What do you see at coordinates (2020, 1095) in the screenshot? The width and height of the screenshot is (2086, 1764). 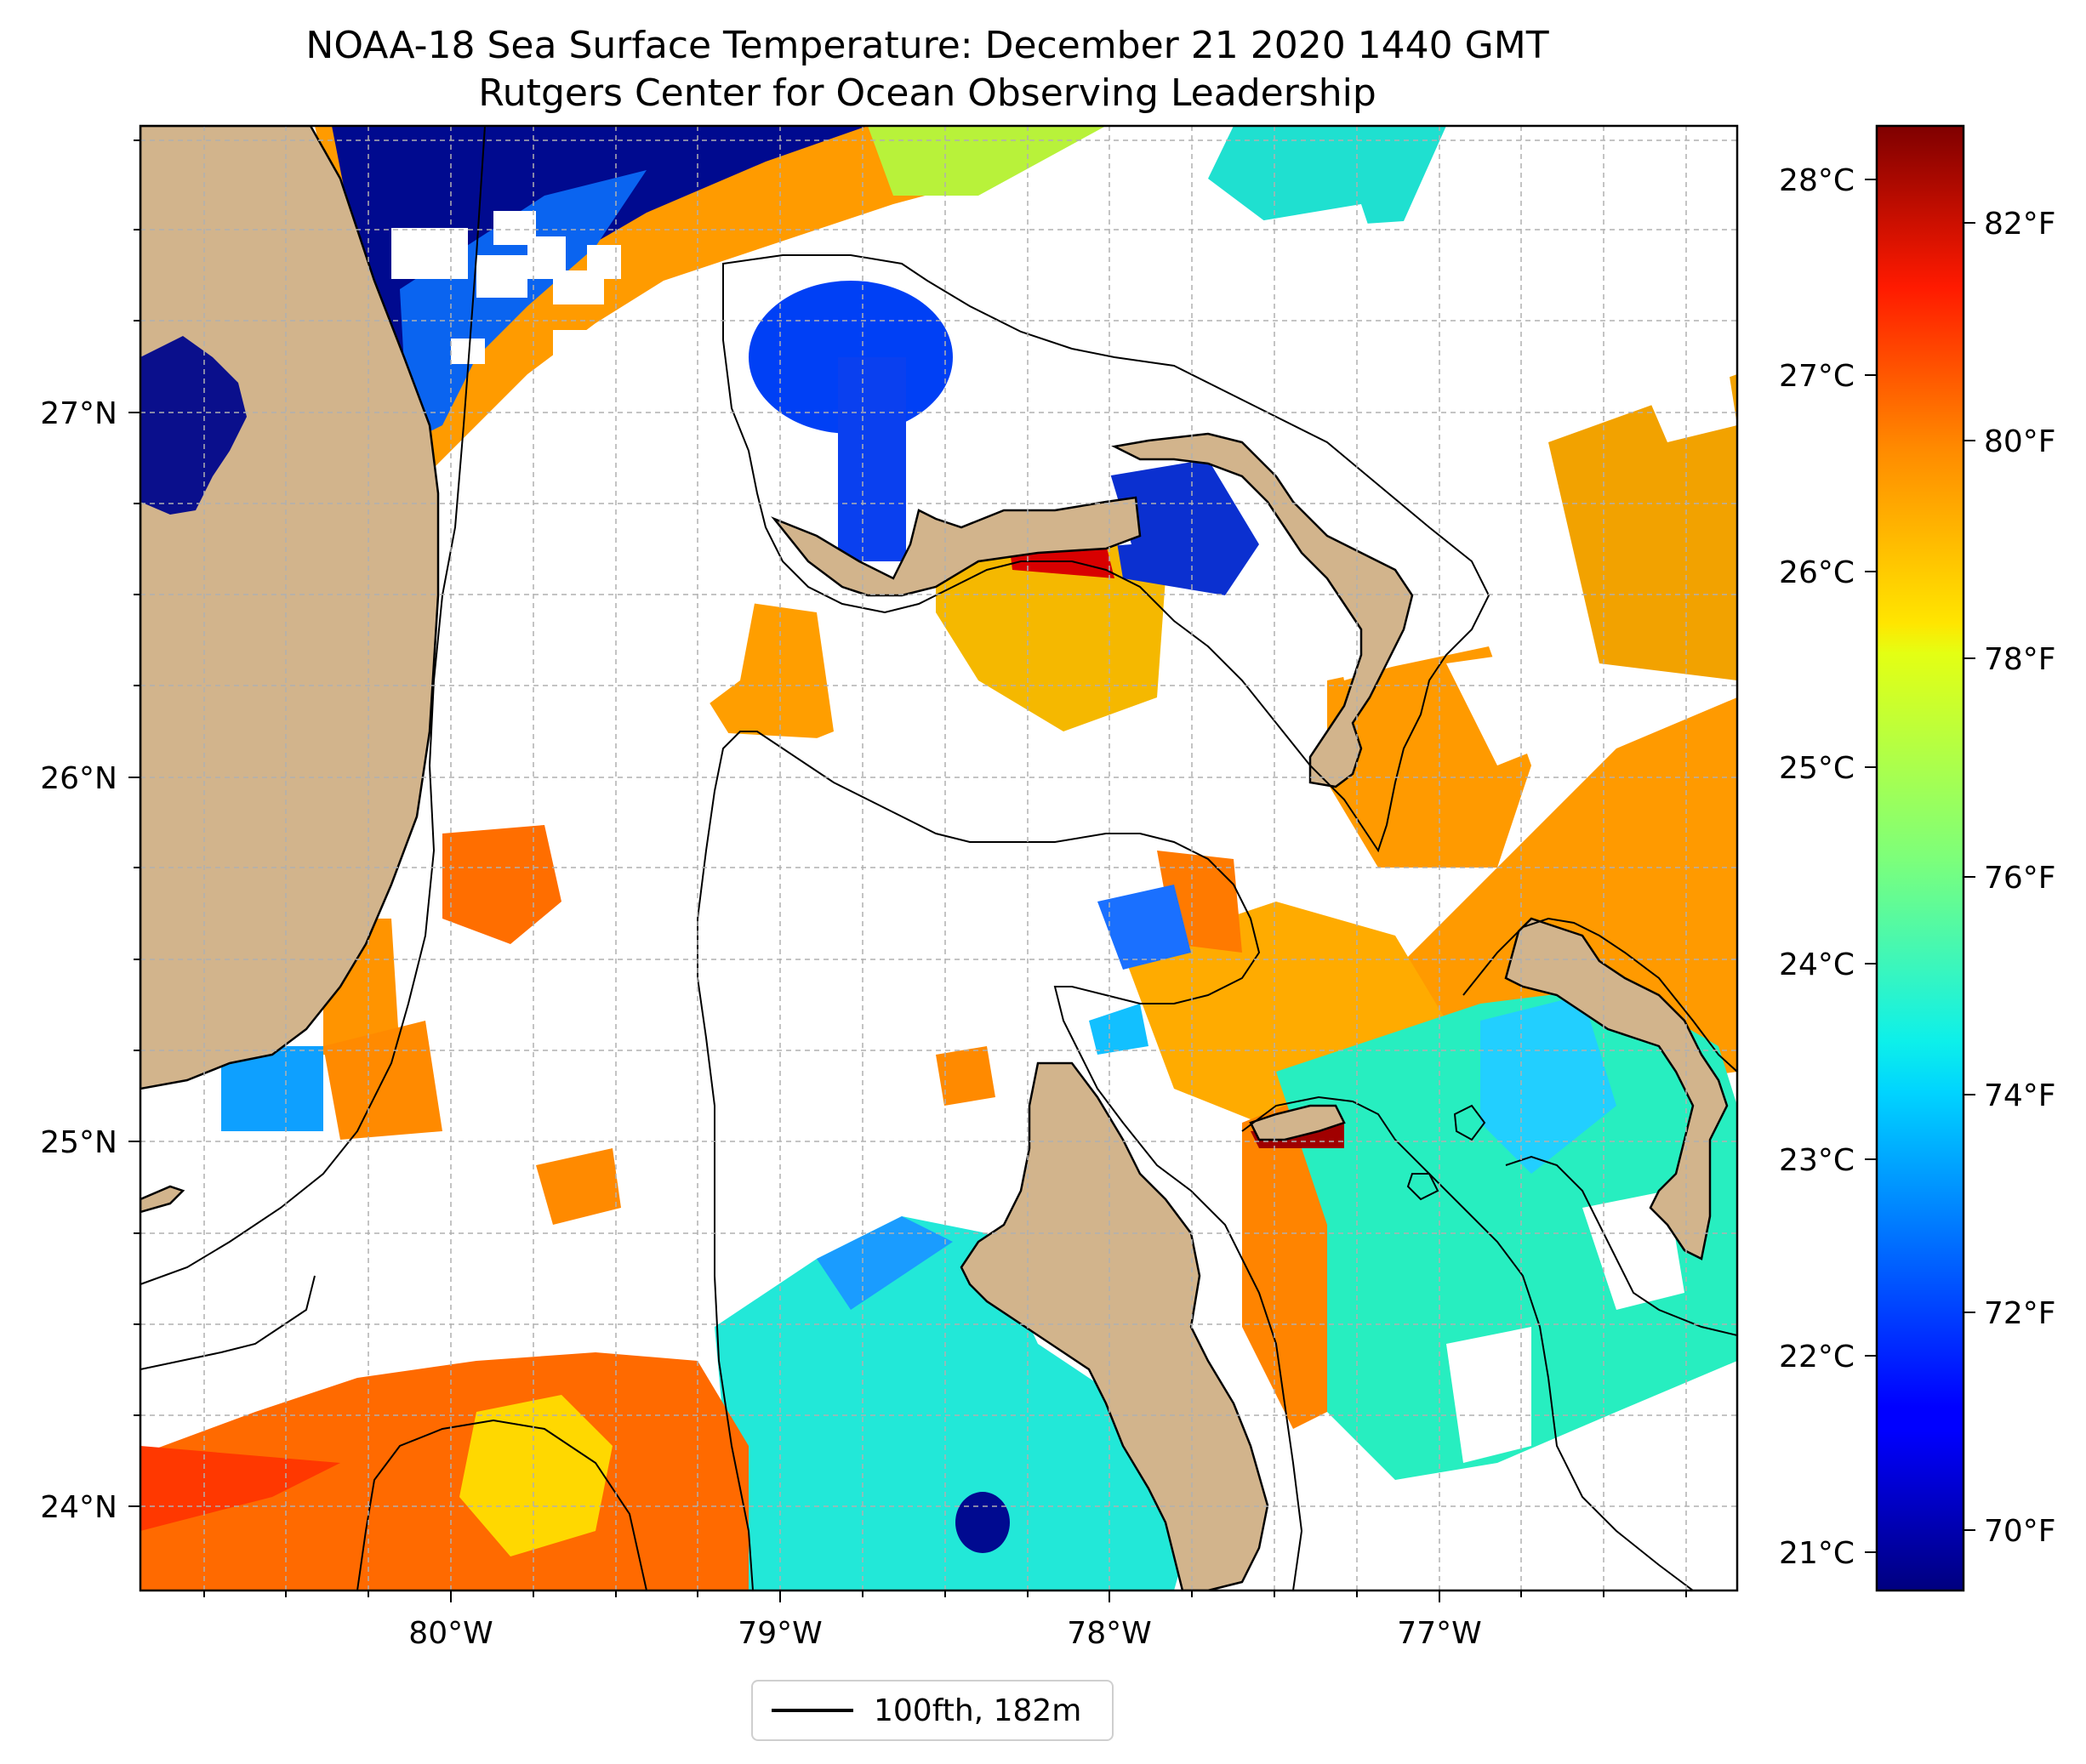 I see `fahrenheit-tick-label: 74°F` at bounding box center [2020, 1095].